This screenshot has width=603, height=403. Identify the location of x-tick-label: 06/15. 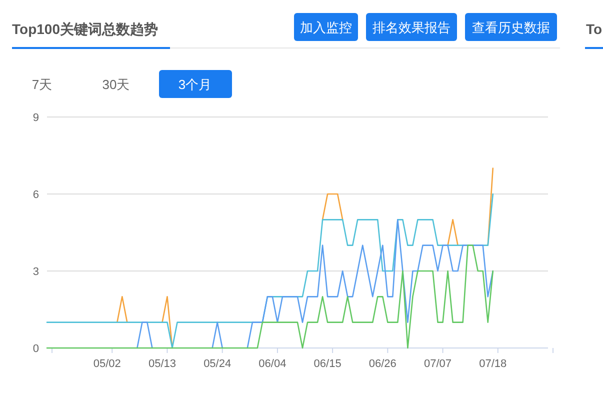
(328, 364).